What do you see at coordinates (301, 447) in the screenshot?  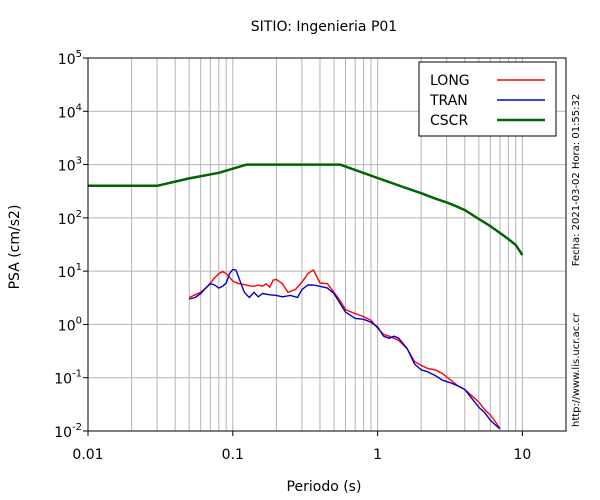 I see `x-tick-labels: 0.01 0.1 1 10` at bounding box center [301, 447].